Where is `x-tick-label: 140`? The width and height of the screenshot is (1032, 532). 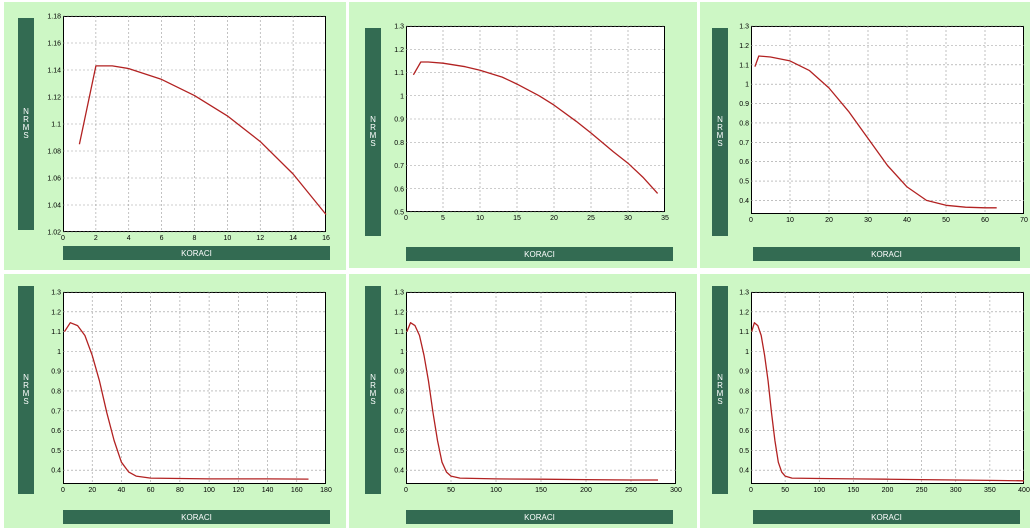 x-tick-label: 140 is located at coordinates (268, 490).